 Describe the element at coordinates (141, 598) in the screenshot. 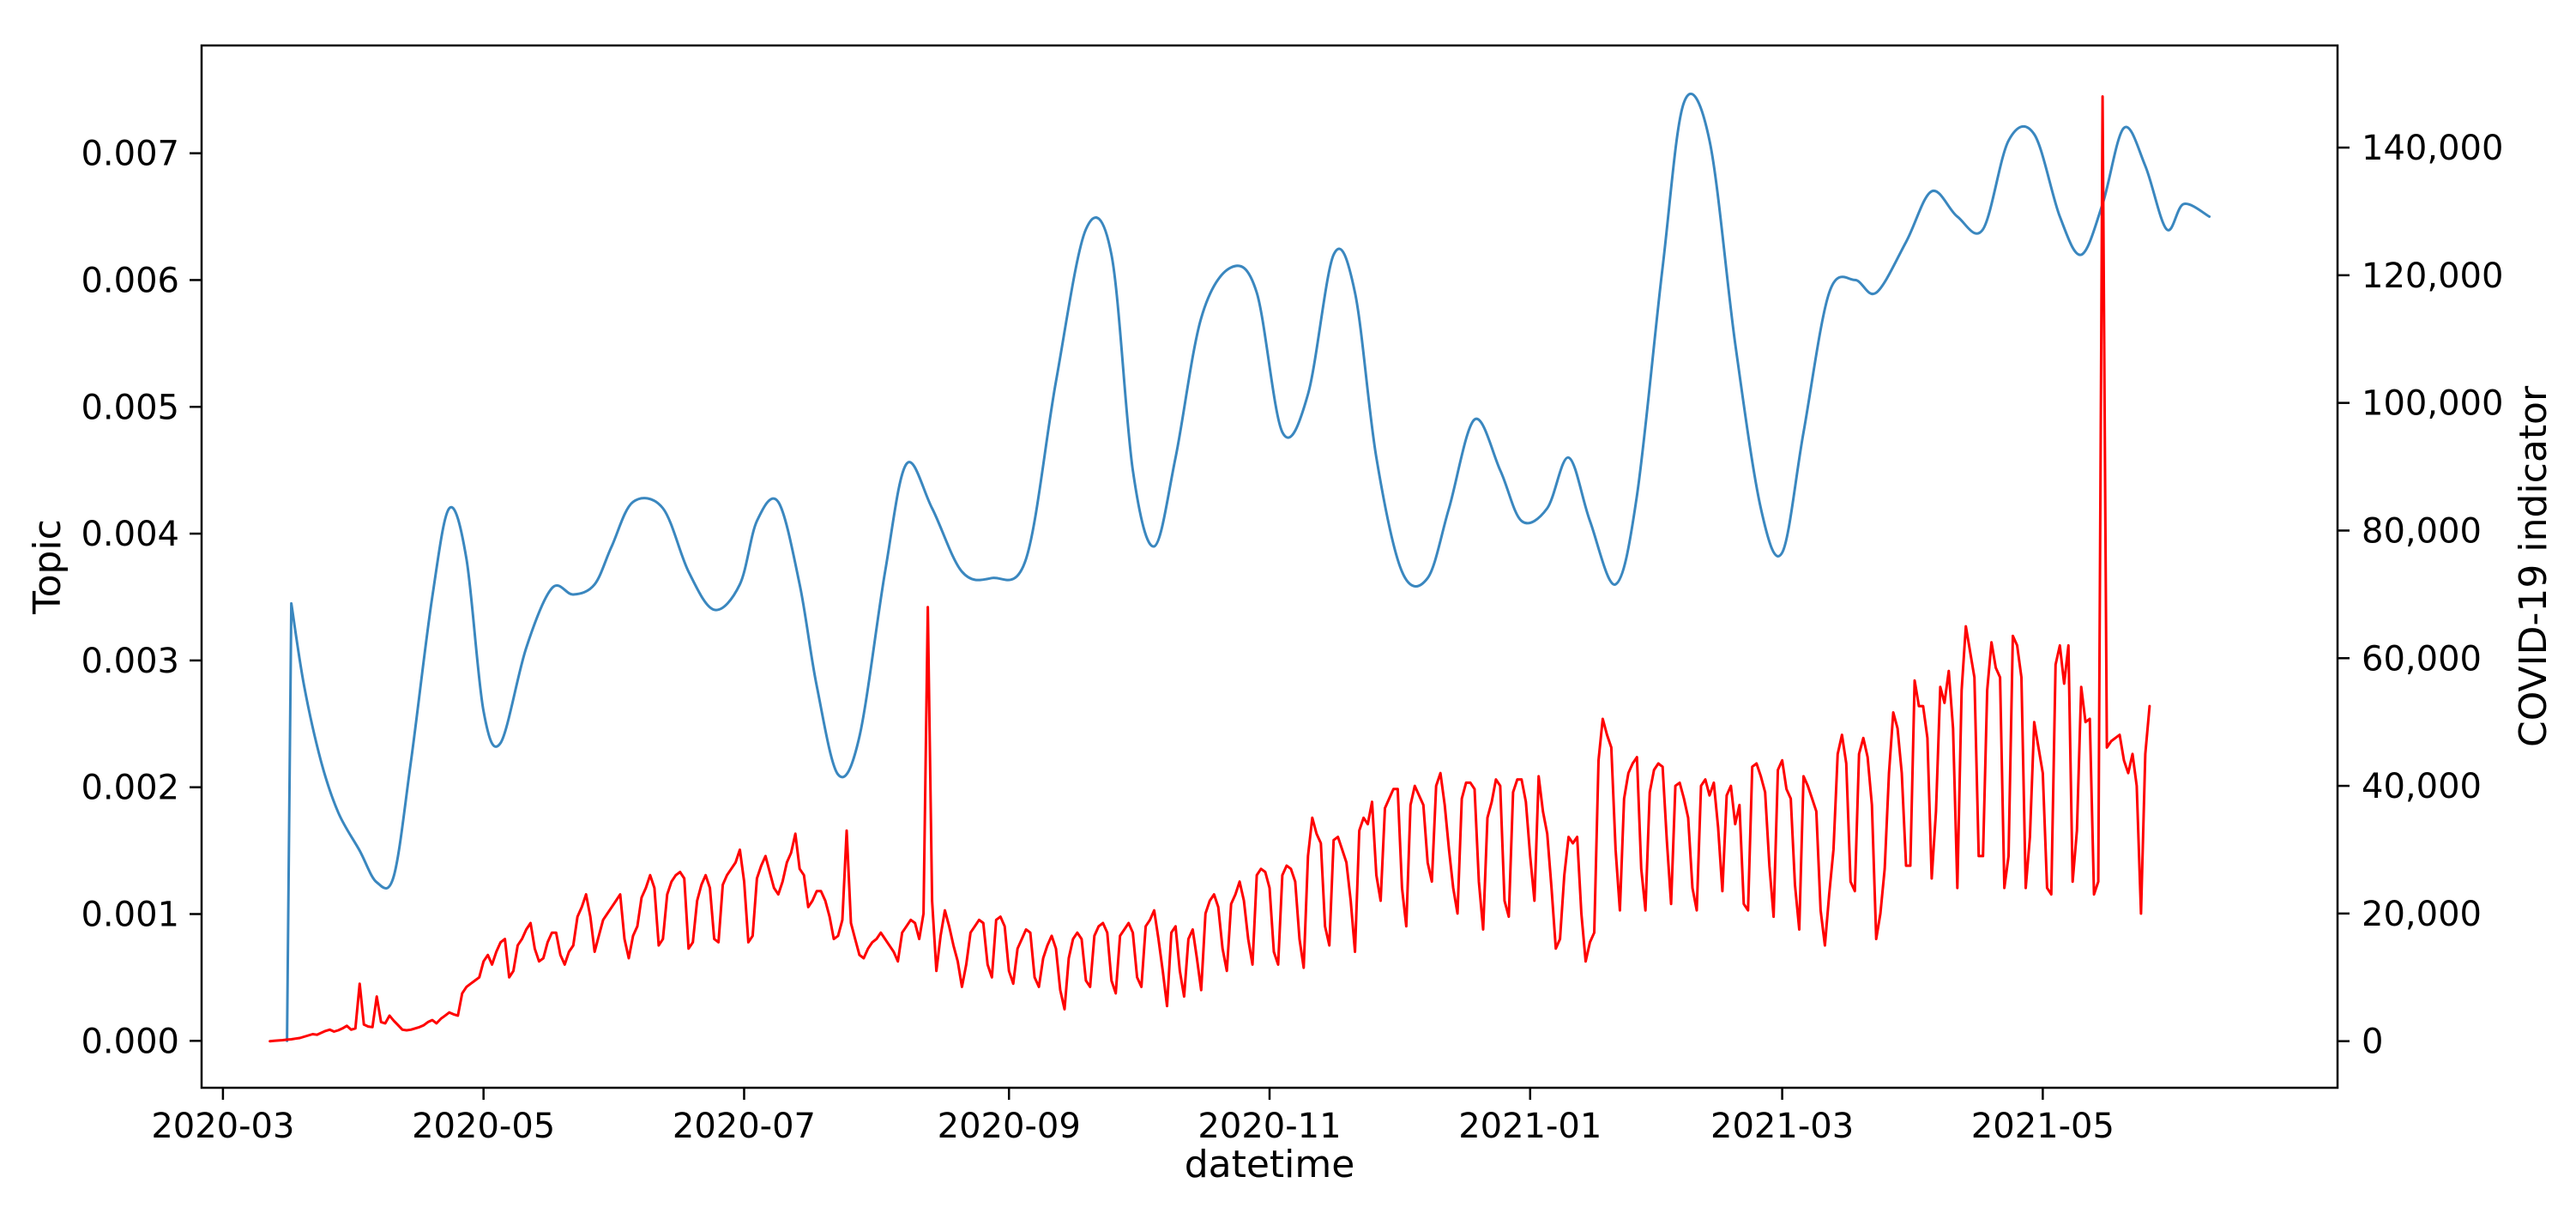

I see `y-axis-left-ticks: 0.000 0.001 0.002 0.003 0.004 0.005 0.006 0.007` at that location.